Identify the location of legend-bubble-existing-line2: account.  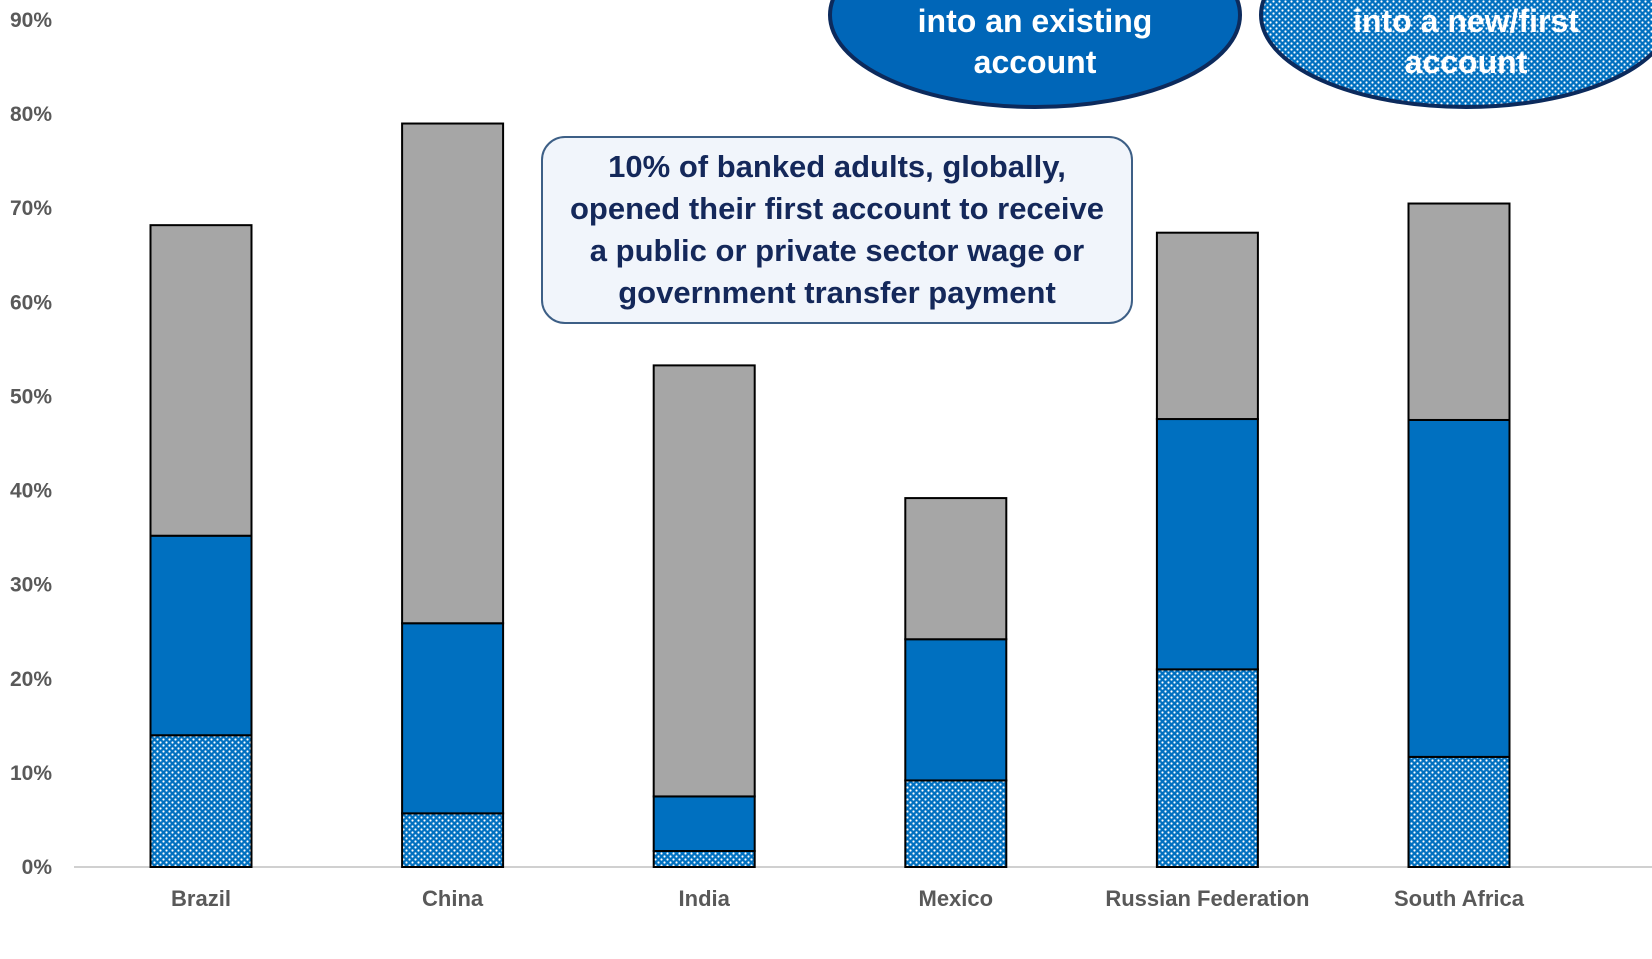
(1035, 62).